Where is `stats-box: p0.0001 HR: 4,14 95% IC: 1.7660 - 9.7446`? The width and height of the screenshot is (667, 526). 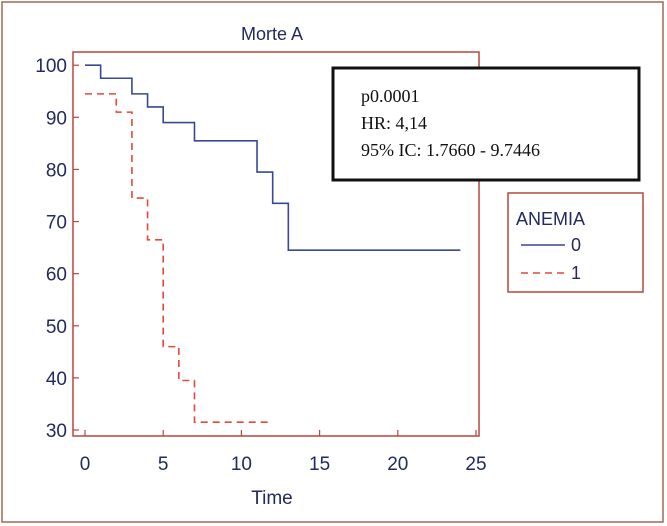 stats-box: p0.0001 HR: 4,14 95% IC: 1.7660 - 9.7446 is located at coordinates (486, 124).